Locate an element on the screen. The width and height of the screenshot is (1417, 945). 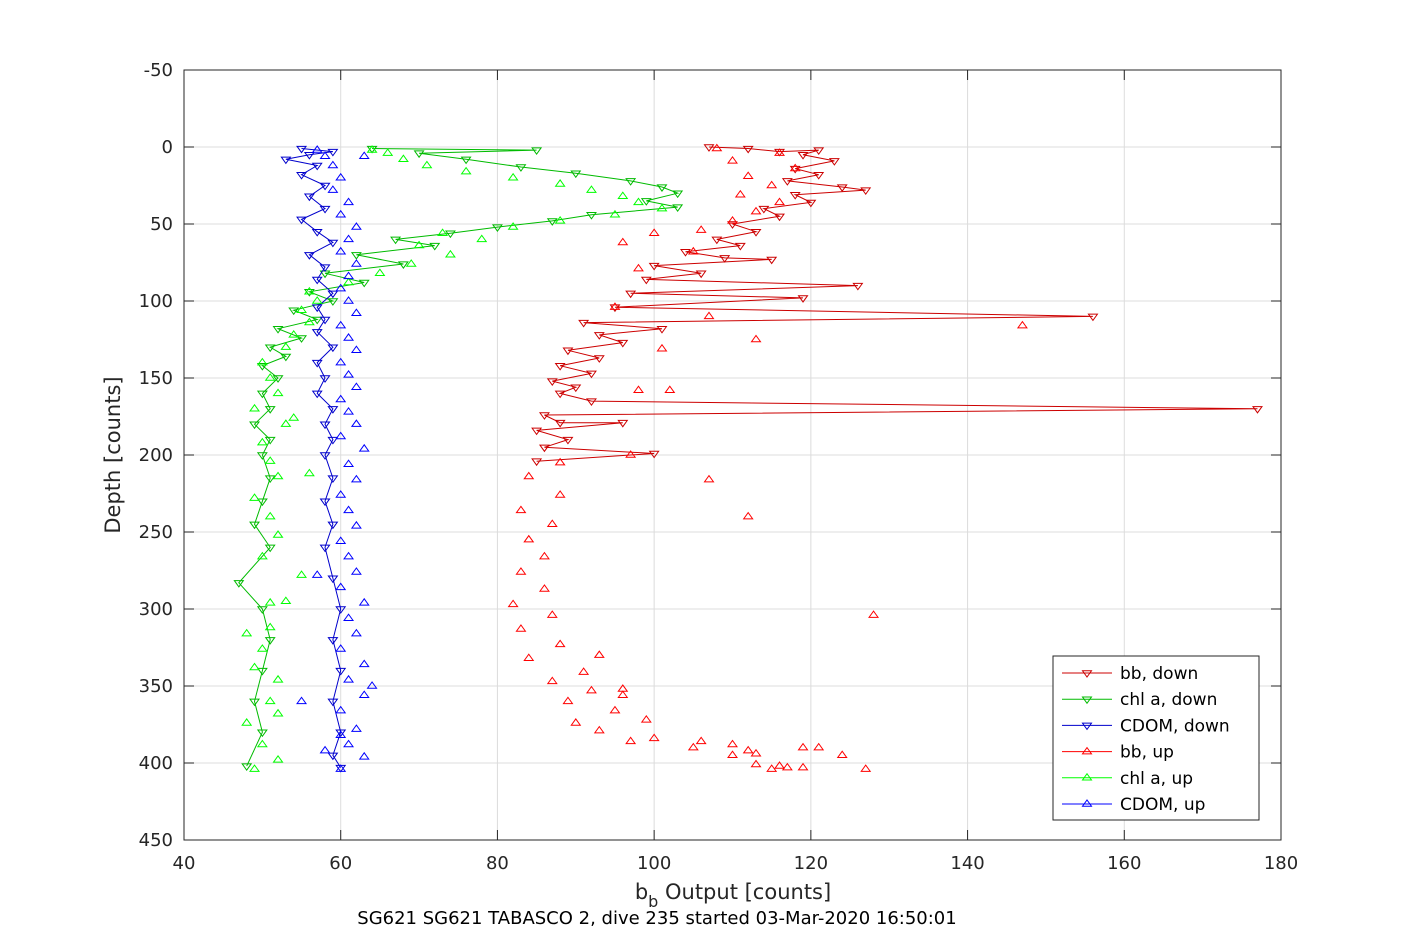
legend-label: bb, up is located at coordinates (1147, 753).